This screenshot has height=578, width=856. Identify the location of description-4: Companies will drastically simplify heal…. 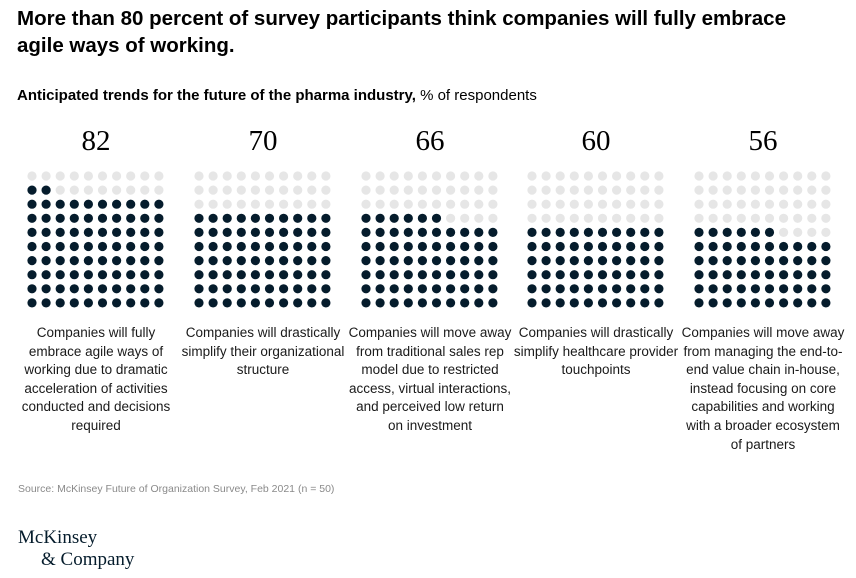
(596, 351).